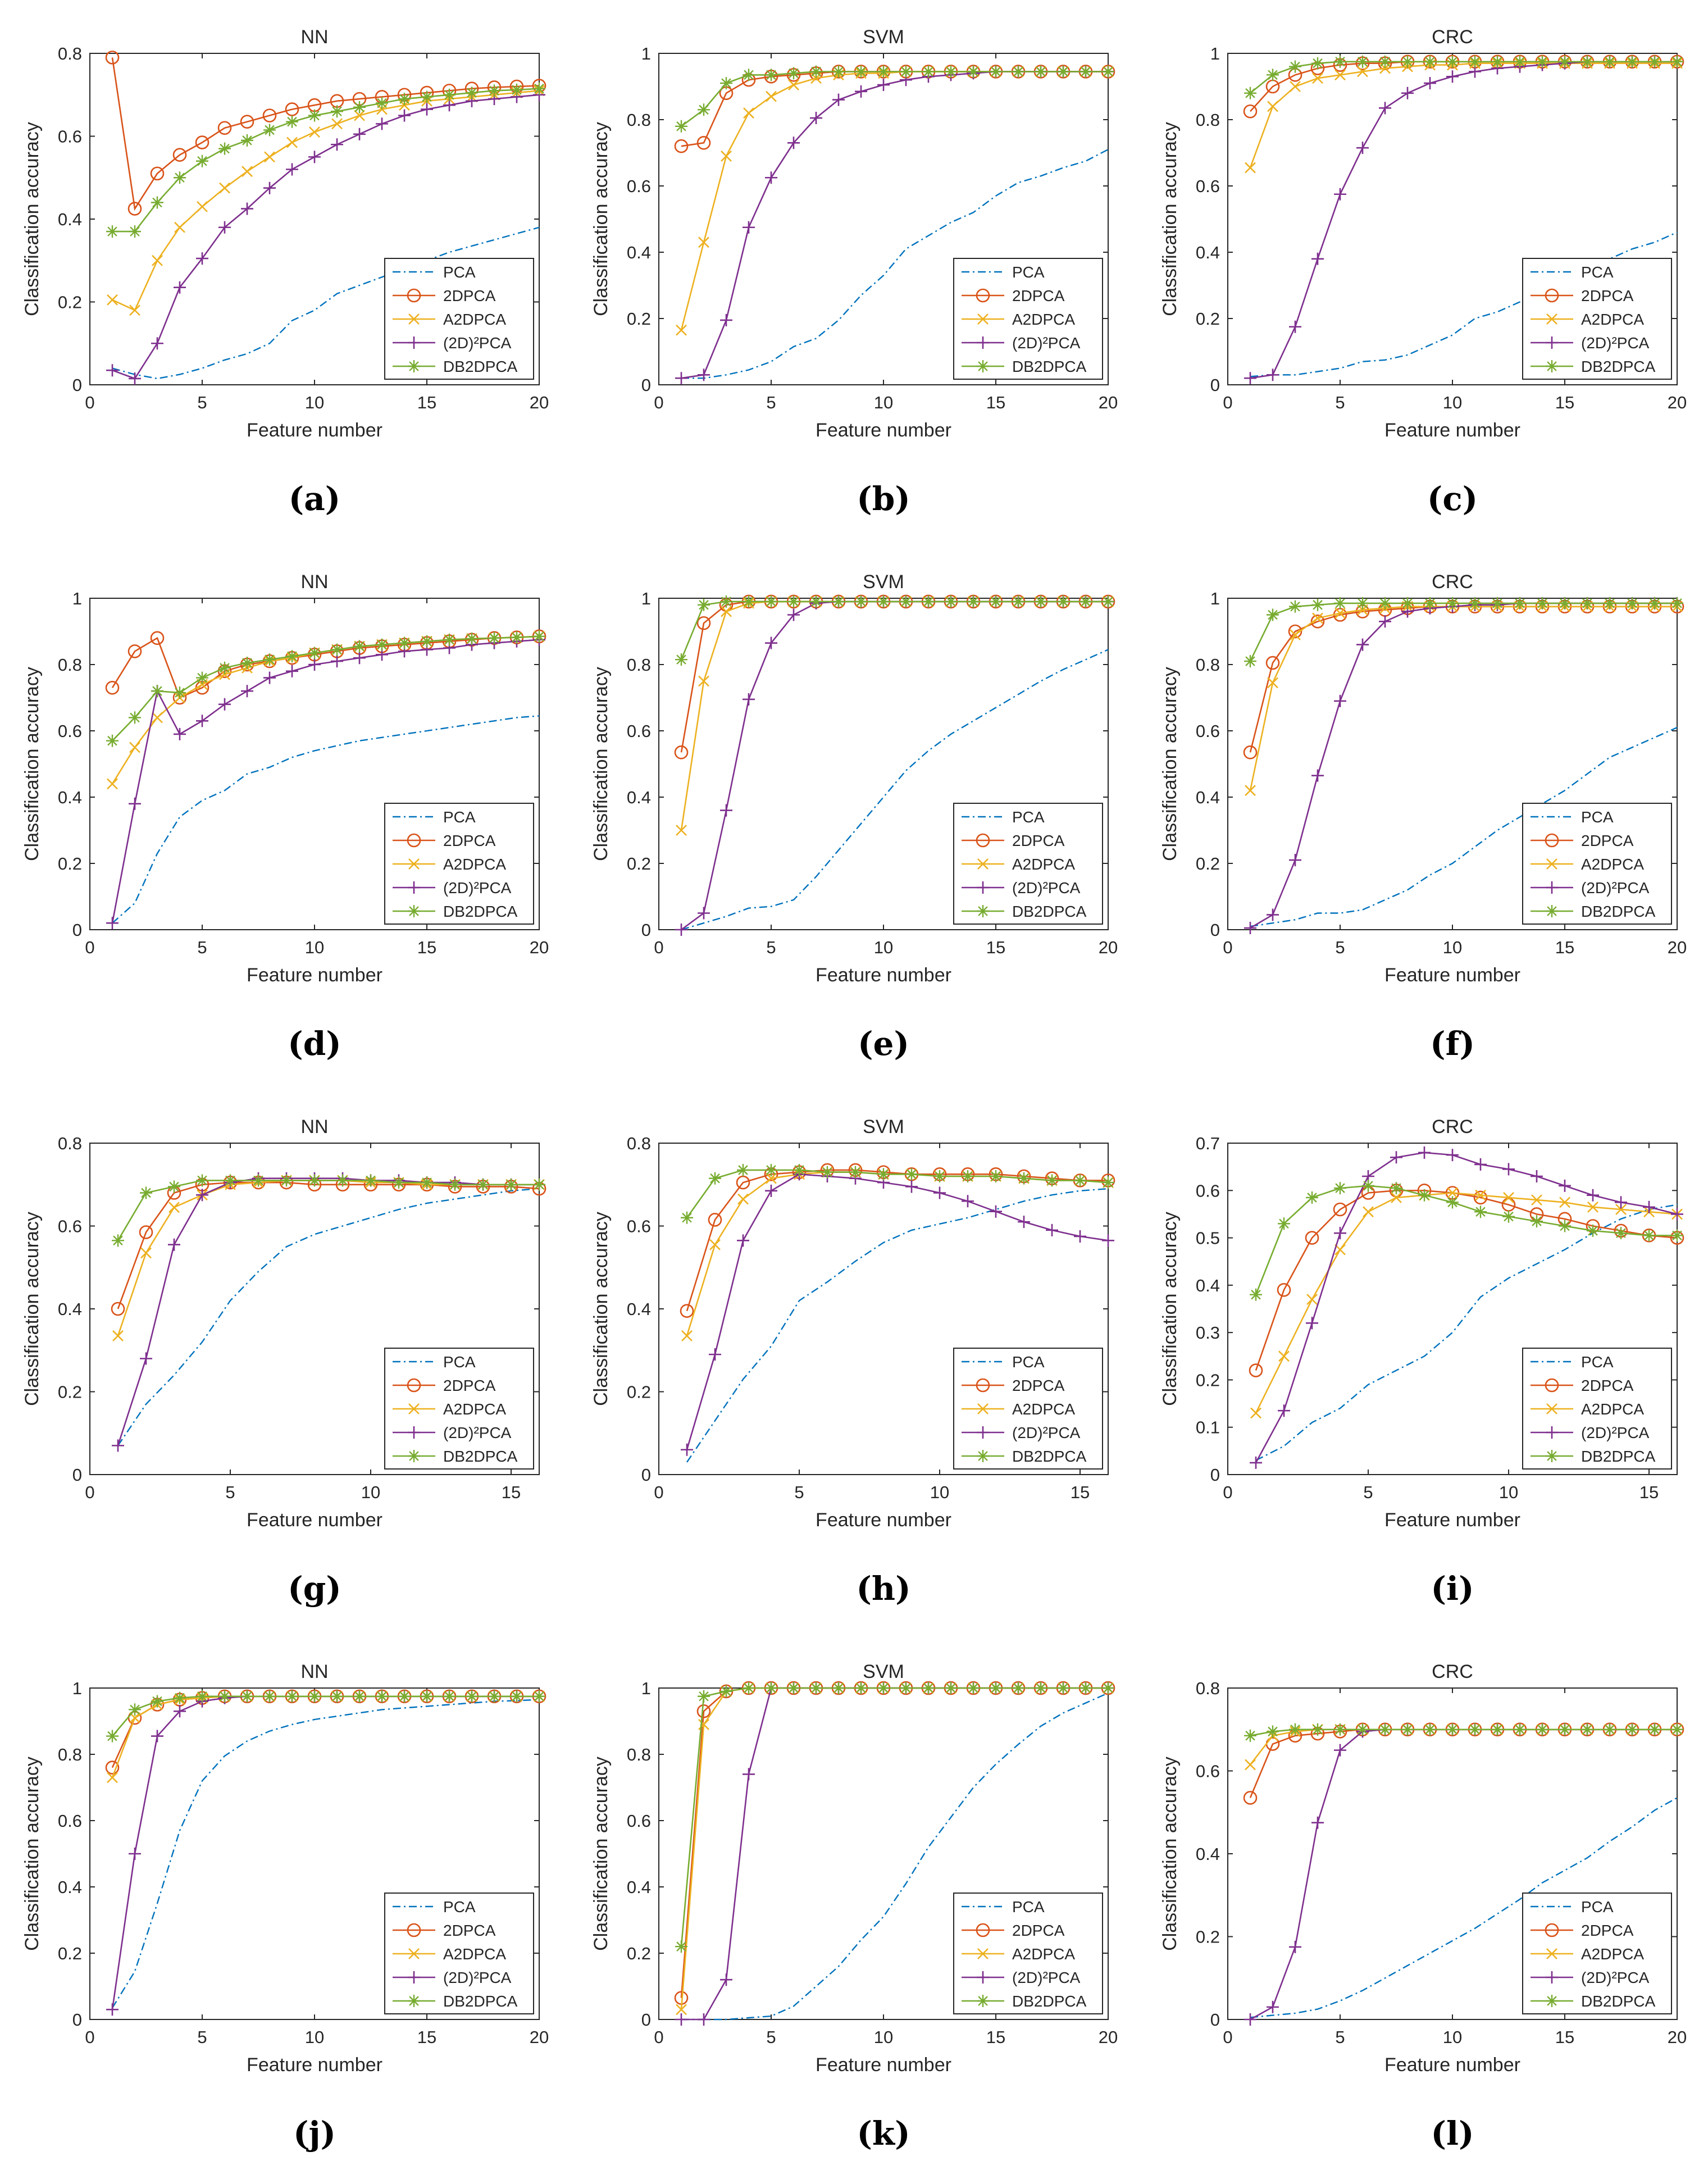  Describe the element at coordinates (1227, 2037) in the screenshot. I see `x-tick-label: 0` at that location.